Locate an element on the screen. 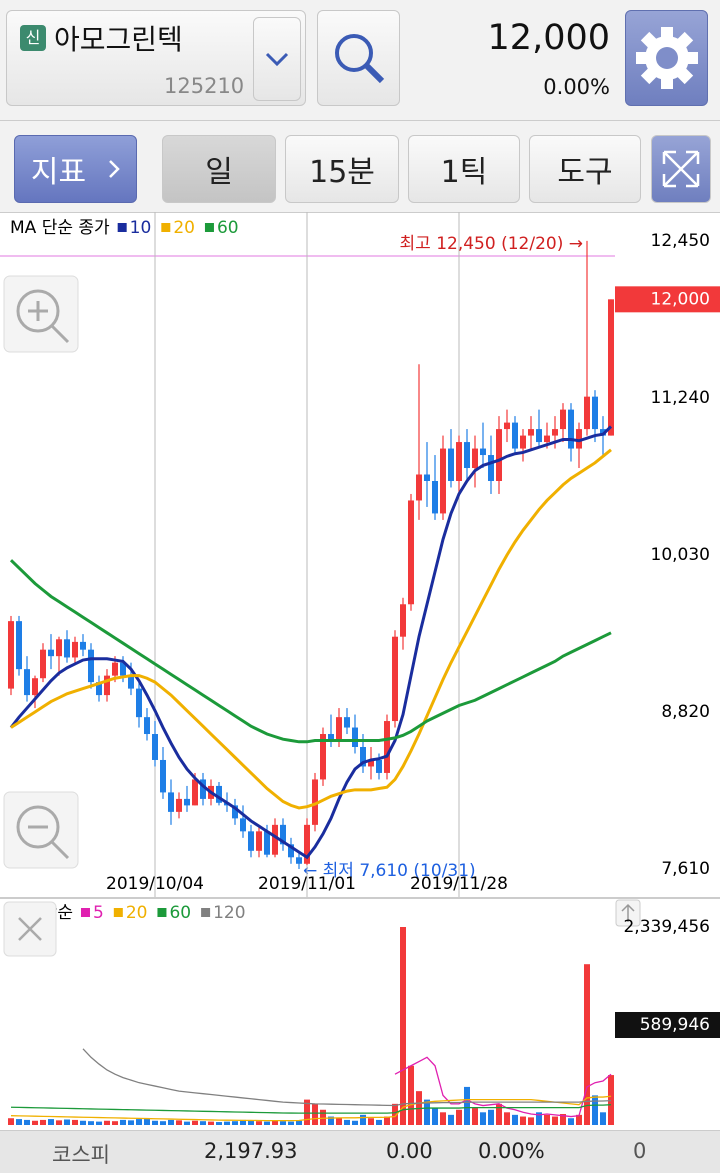 The image size is (720, 1173). expand-icon is located at coordinates (681, 169).